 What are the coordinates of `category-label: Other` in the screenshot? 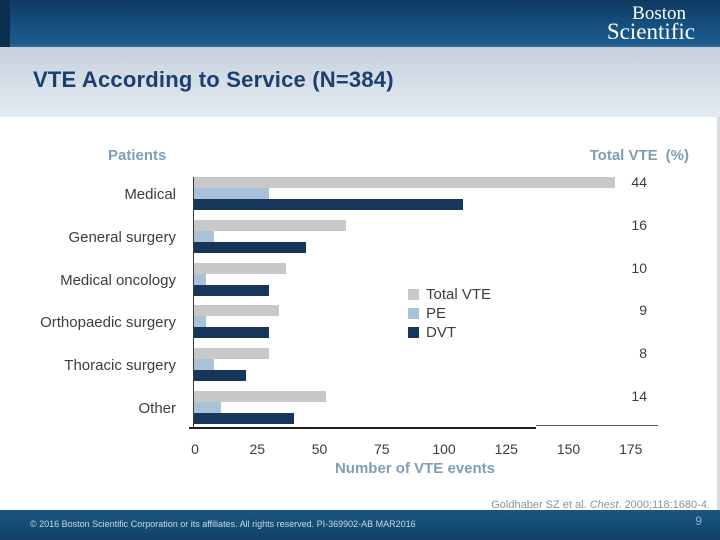 It's located at (157, 408).